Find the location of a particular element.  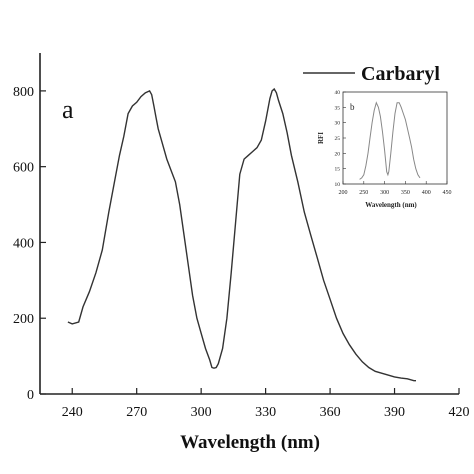

inset-x-tick-label-250: 250 is located at coordinates (363, 193).